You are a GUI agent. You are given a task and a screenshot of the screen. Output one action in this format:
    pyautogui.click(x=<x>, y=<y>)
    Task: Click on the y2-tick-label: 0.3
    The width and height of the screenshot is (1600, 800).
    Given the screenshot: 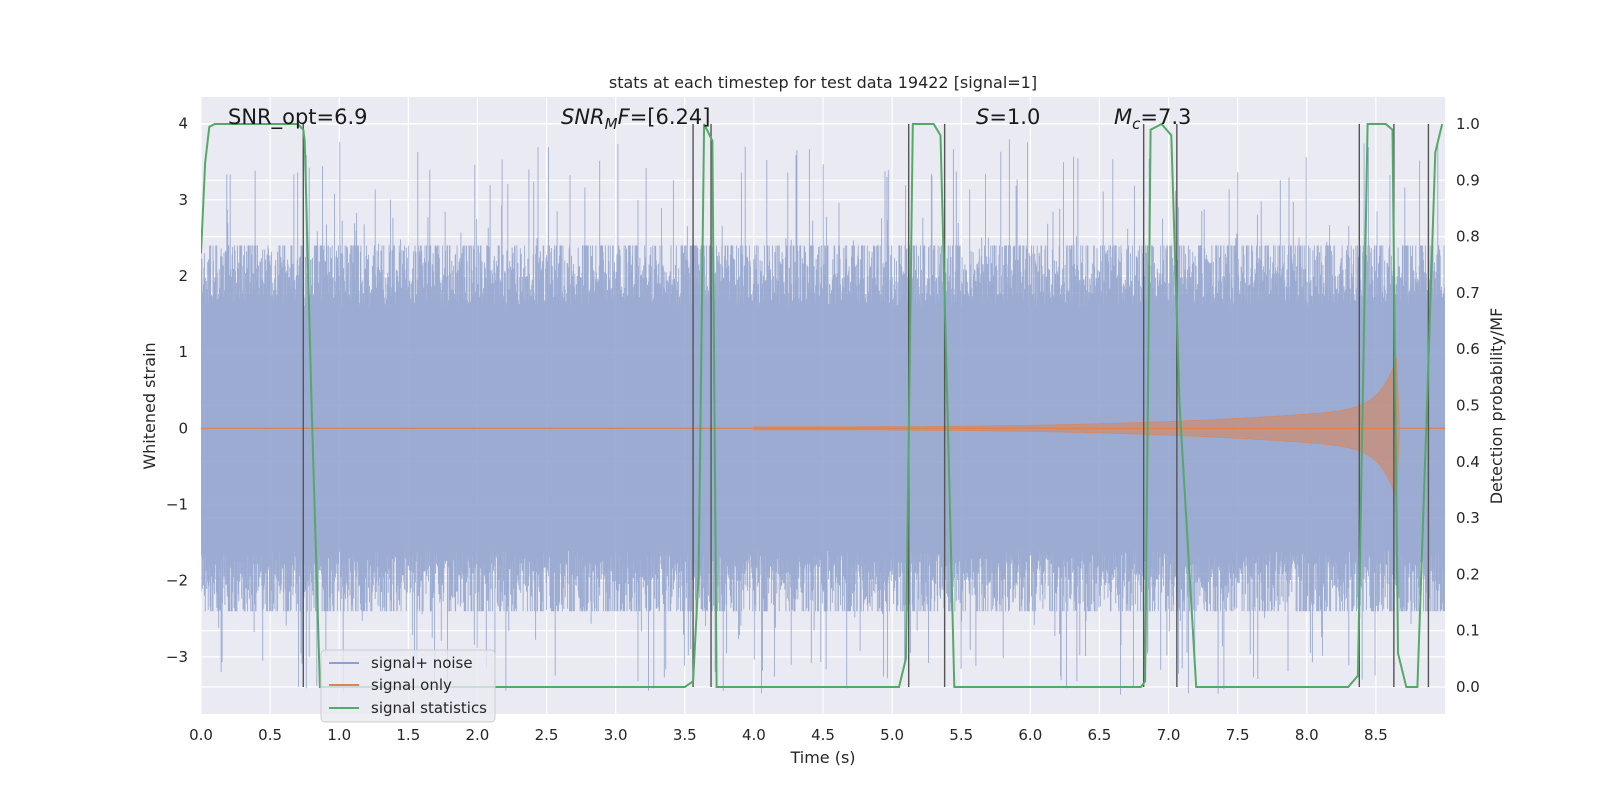 What is the action you would take?
    pyautogui.click(x=1468, y=518)
    